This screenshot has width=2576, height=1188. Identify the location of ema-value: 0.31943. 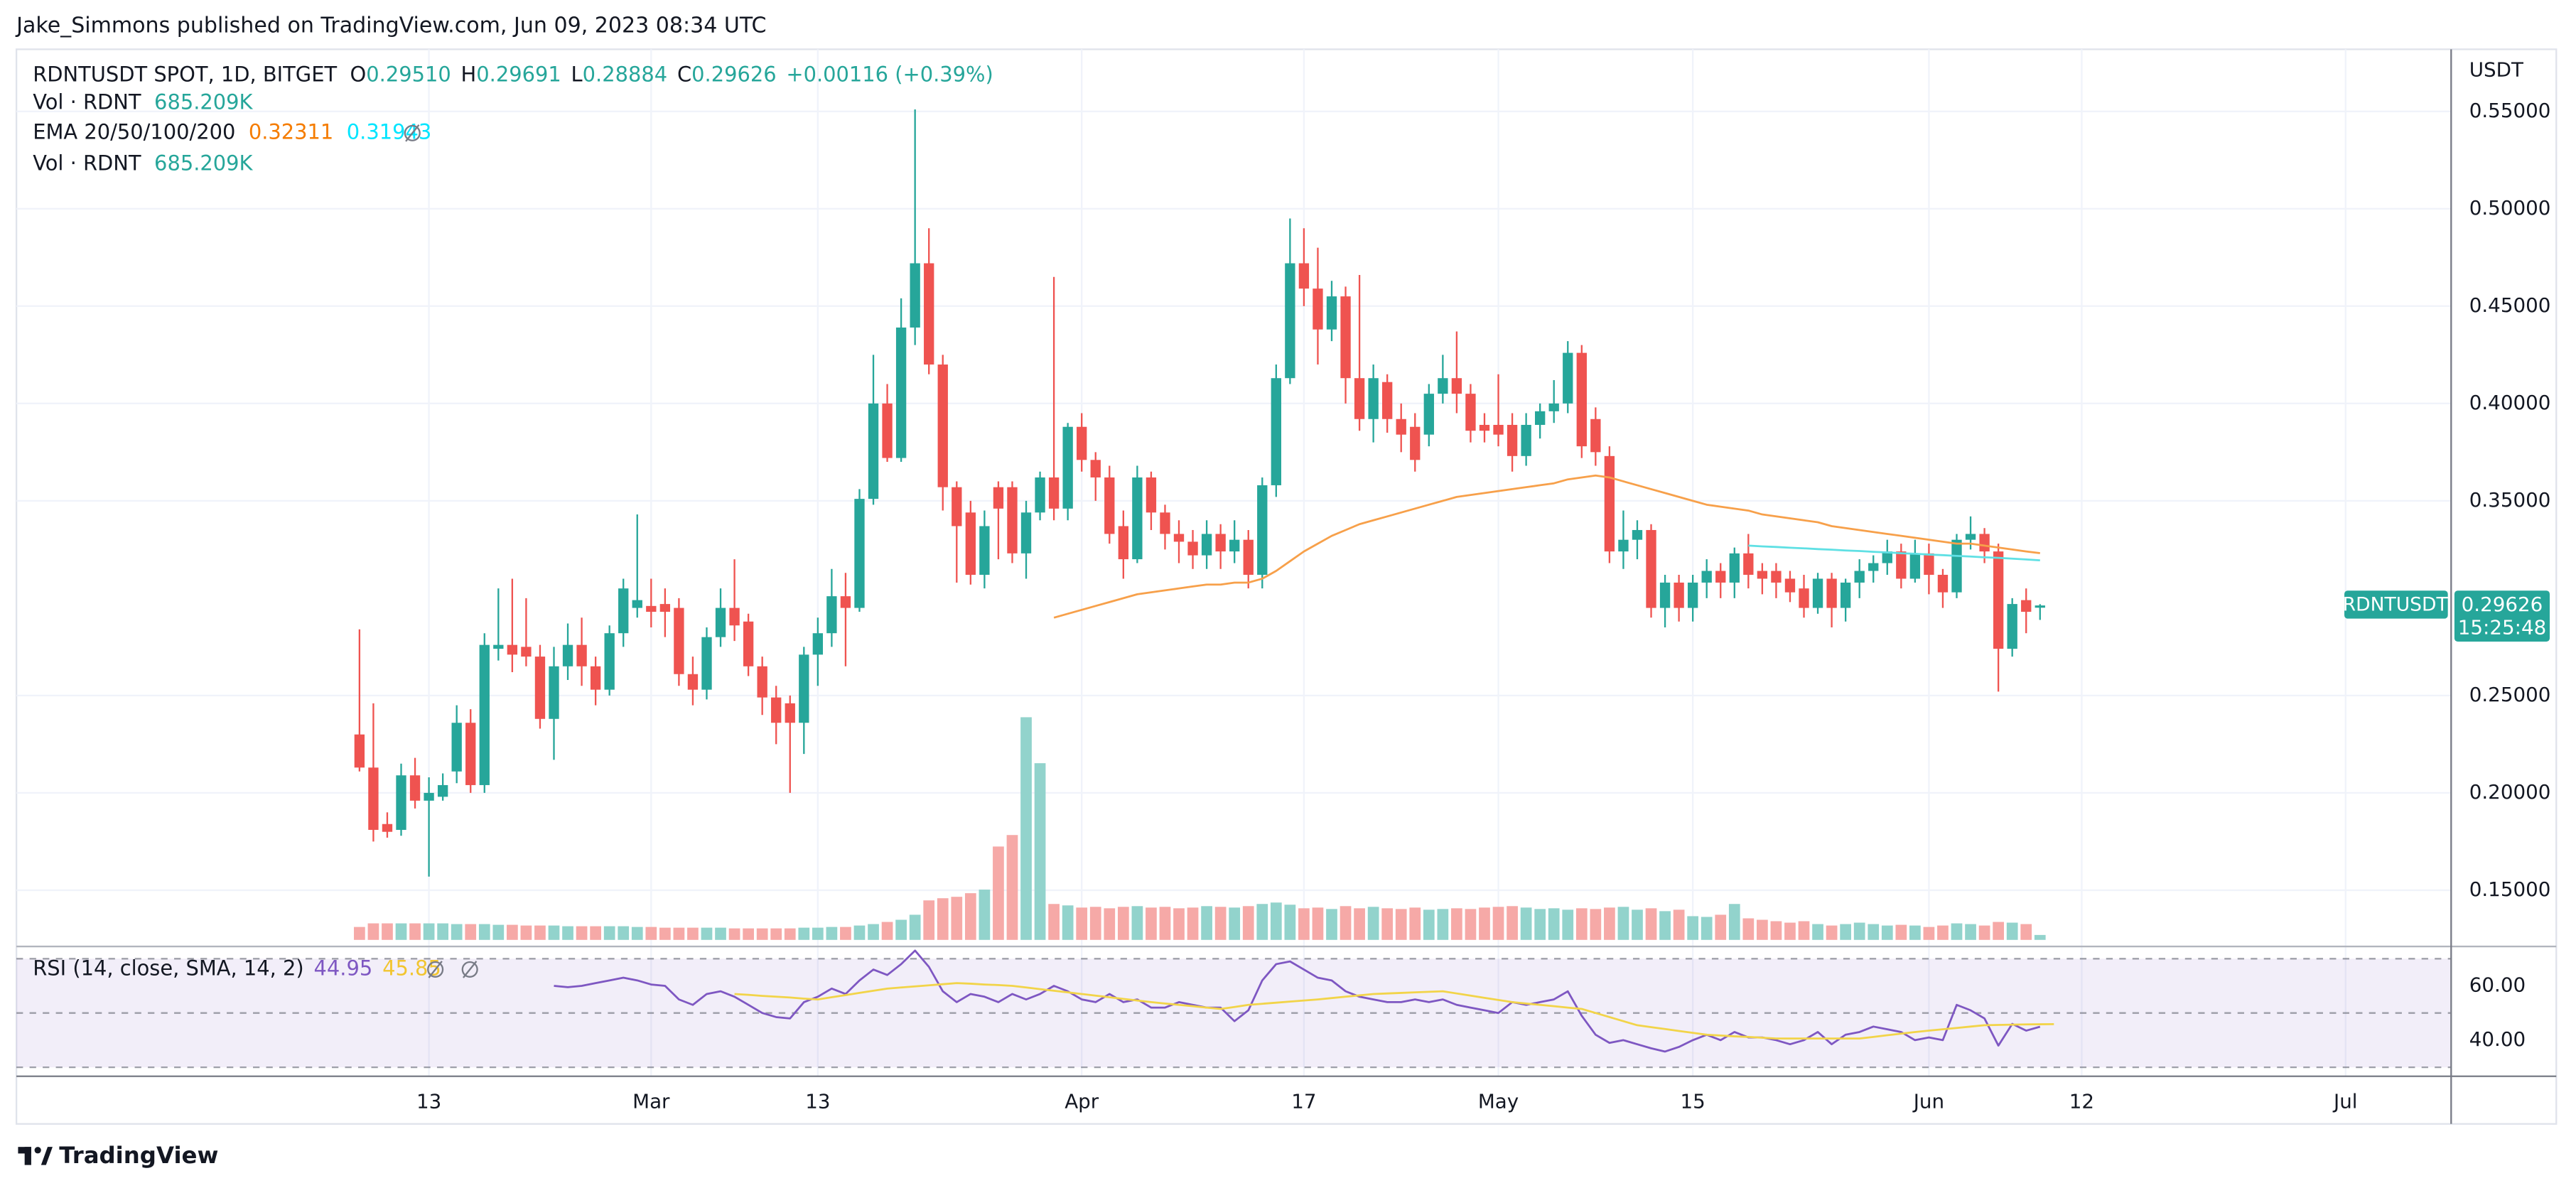
(389, 131).